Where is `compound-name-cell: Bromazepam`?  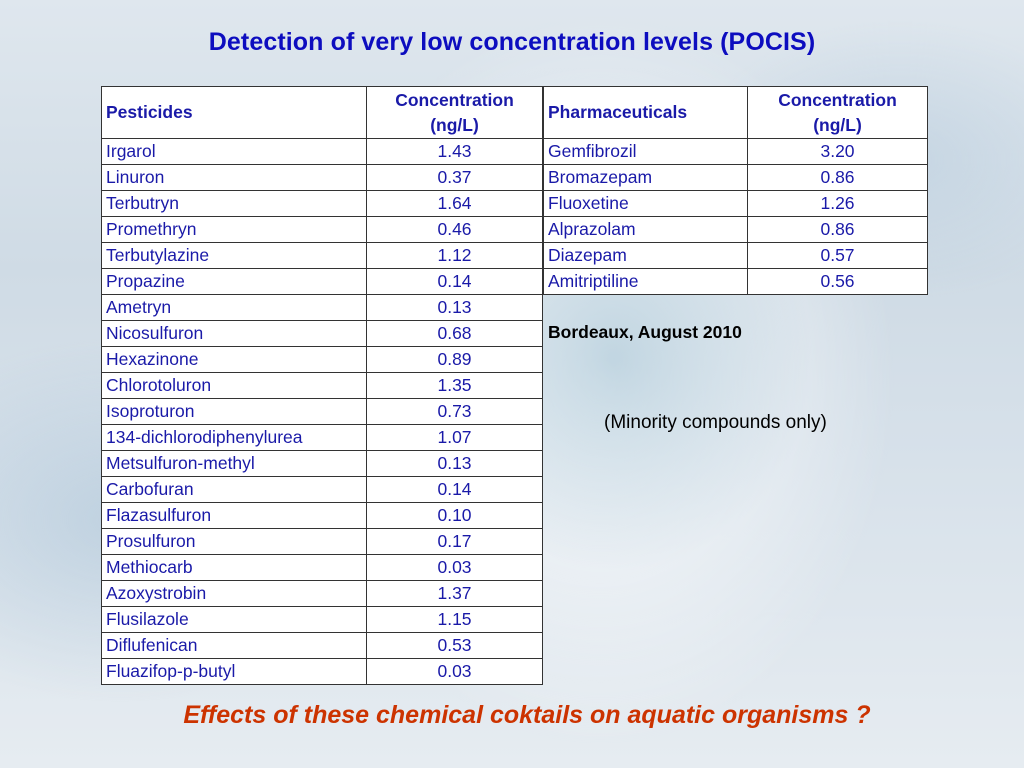 compound-name-cell: Bromazepam is located at coordinates (645, 177).